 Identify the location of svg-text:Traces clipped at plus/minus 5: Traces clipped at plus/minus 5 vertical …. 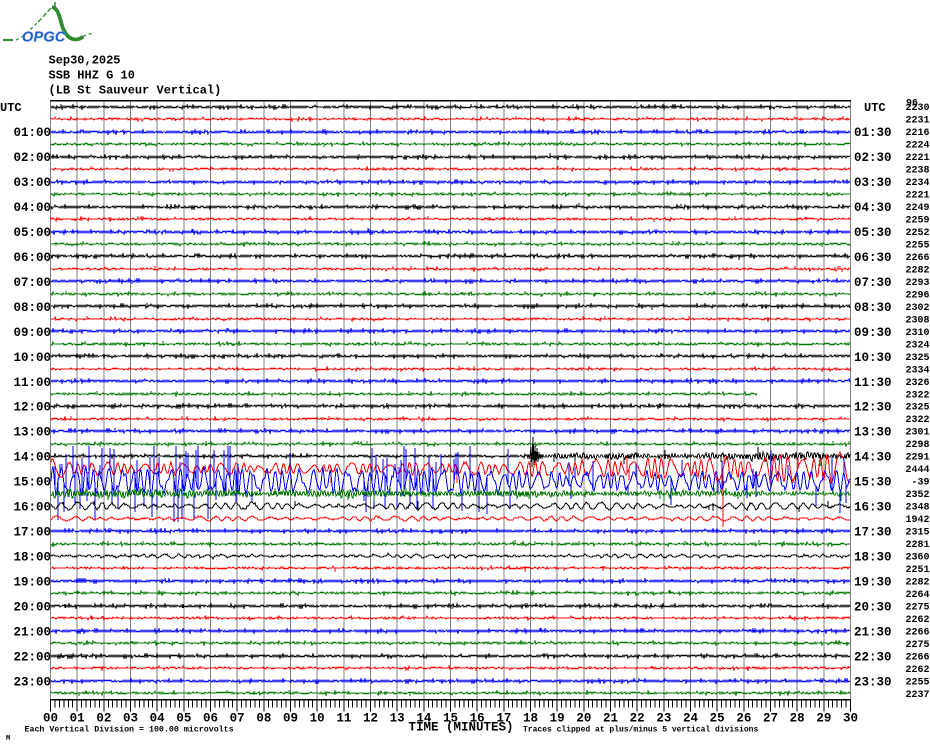
(640, 730).